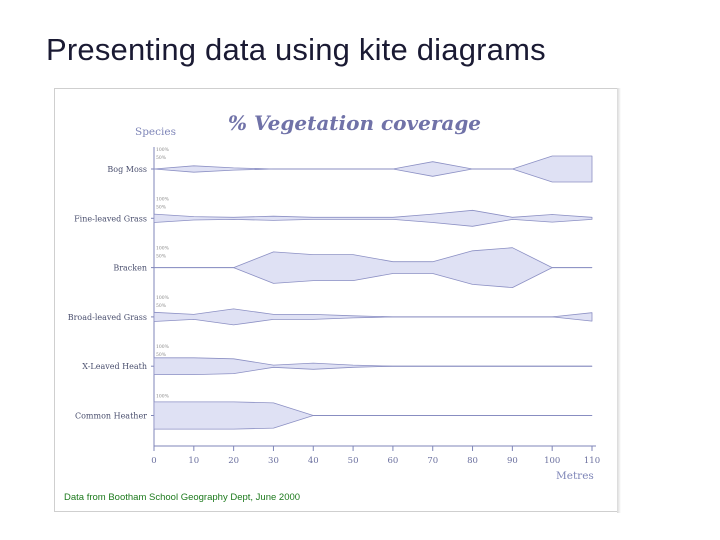 The height and width of the screenshot is (540, 720). What do you see at coordinates (373, 169) in the screenshot?
I see `kite-bog-moss` at bounding box center [373, 169].